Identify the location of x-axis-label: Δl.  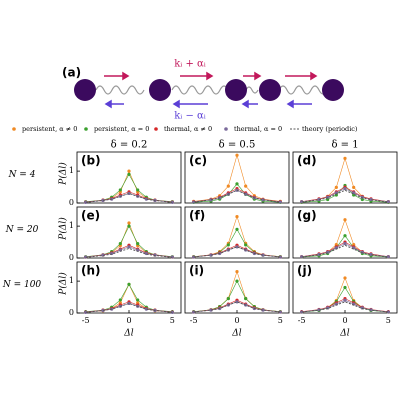
(236, 334).